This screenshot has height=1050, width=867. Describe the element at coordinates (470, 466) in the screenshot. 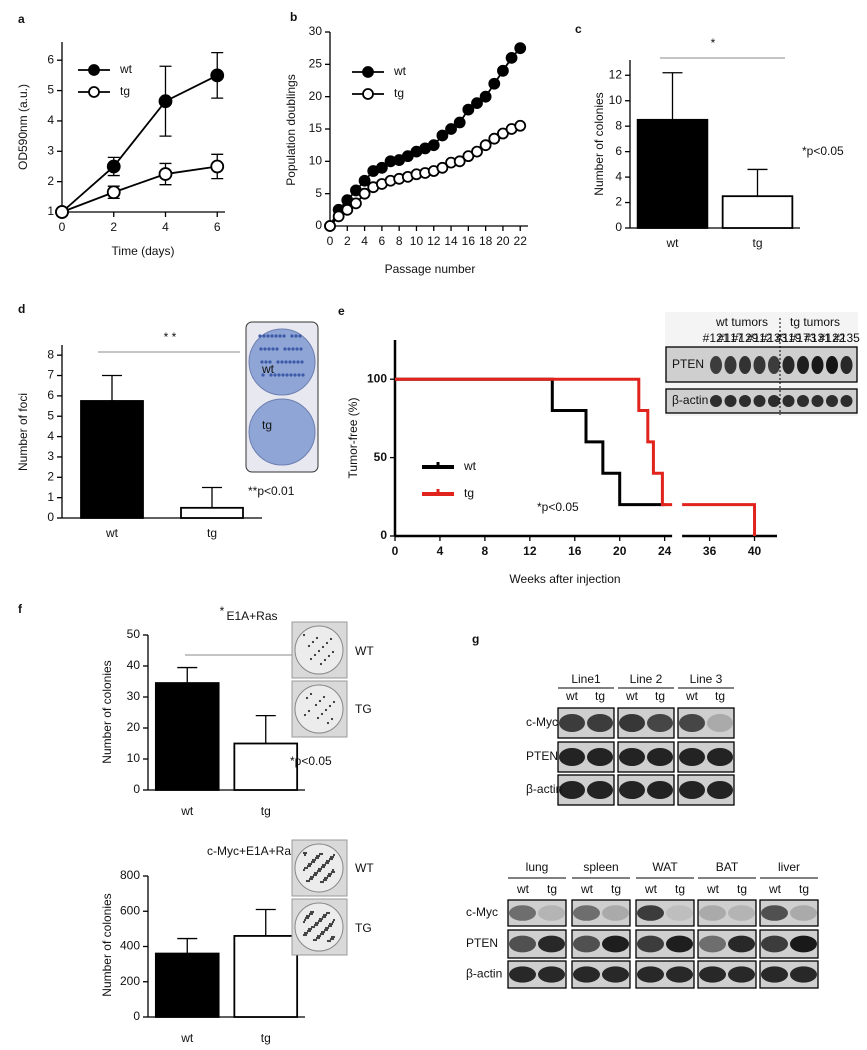

I see `legend-label: wt` at that location.